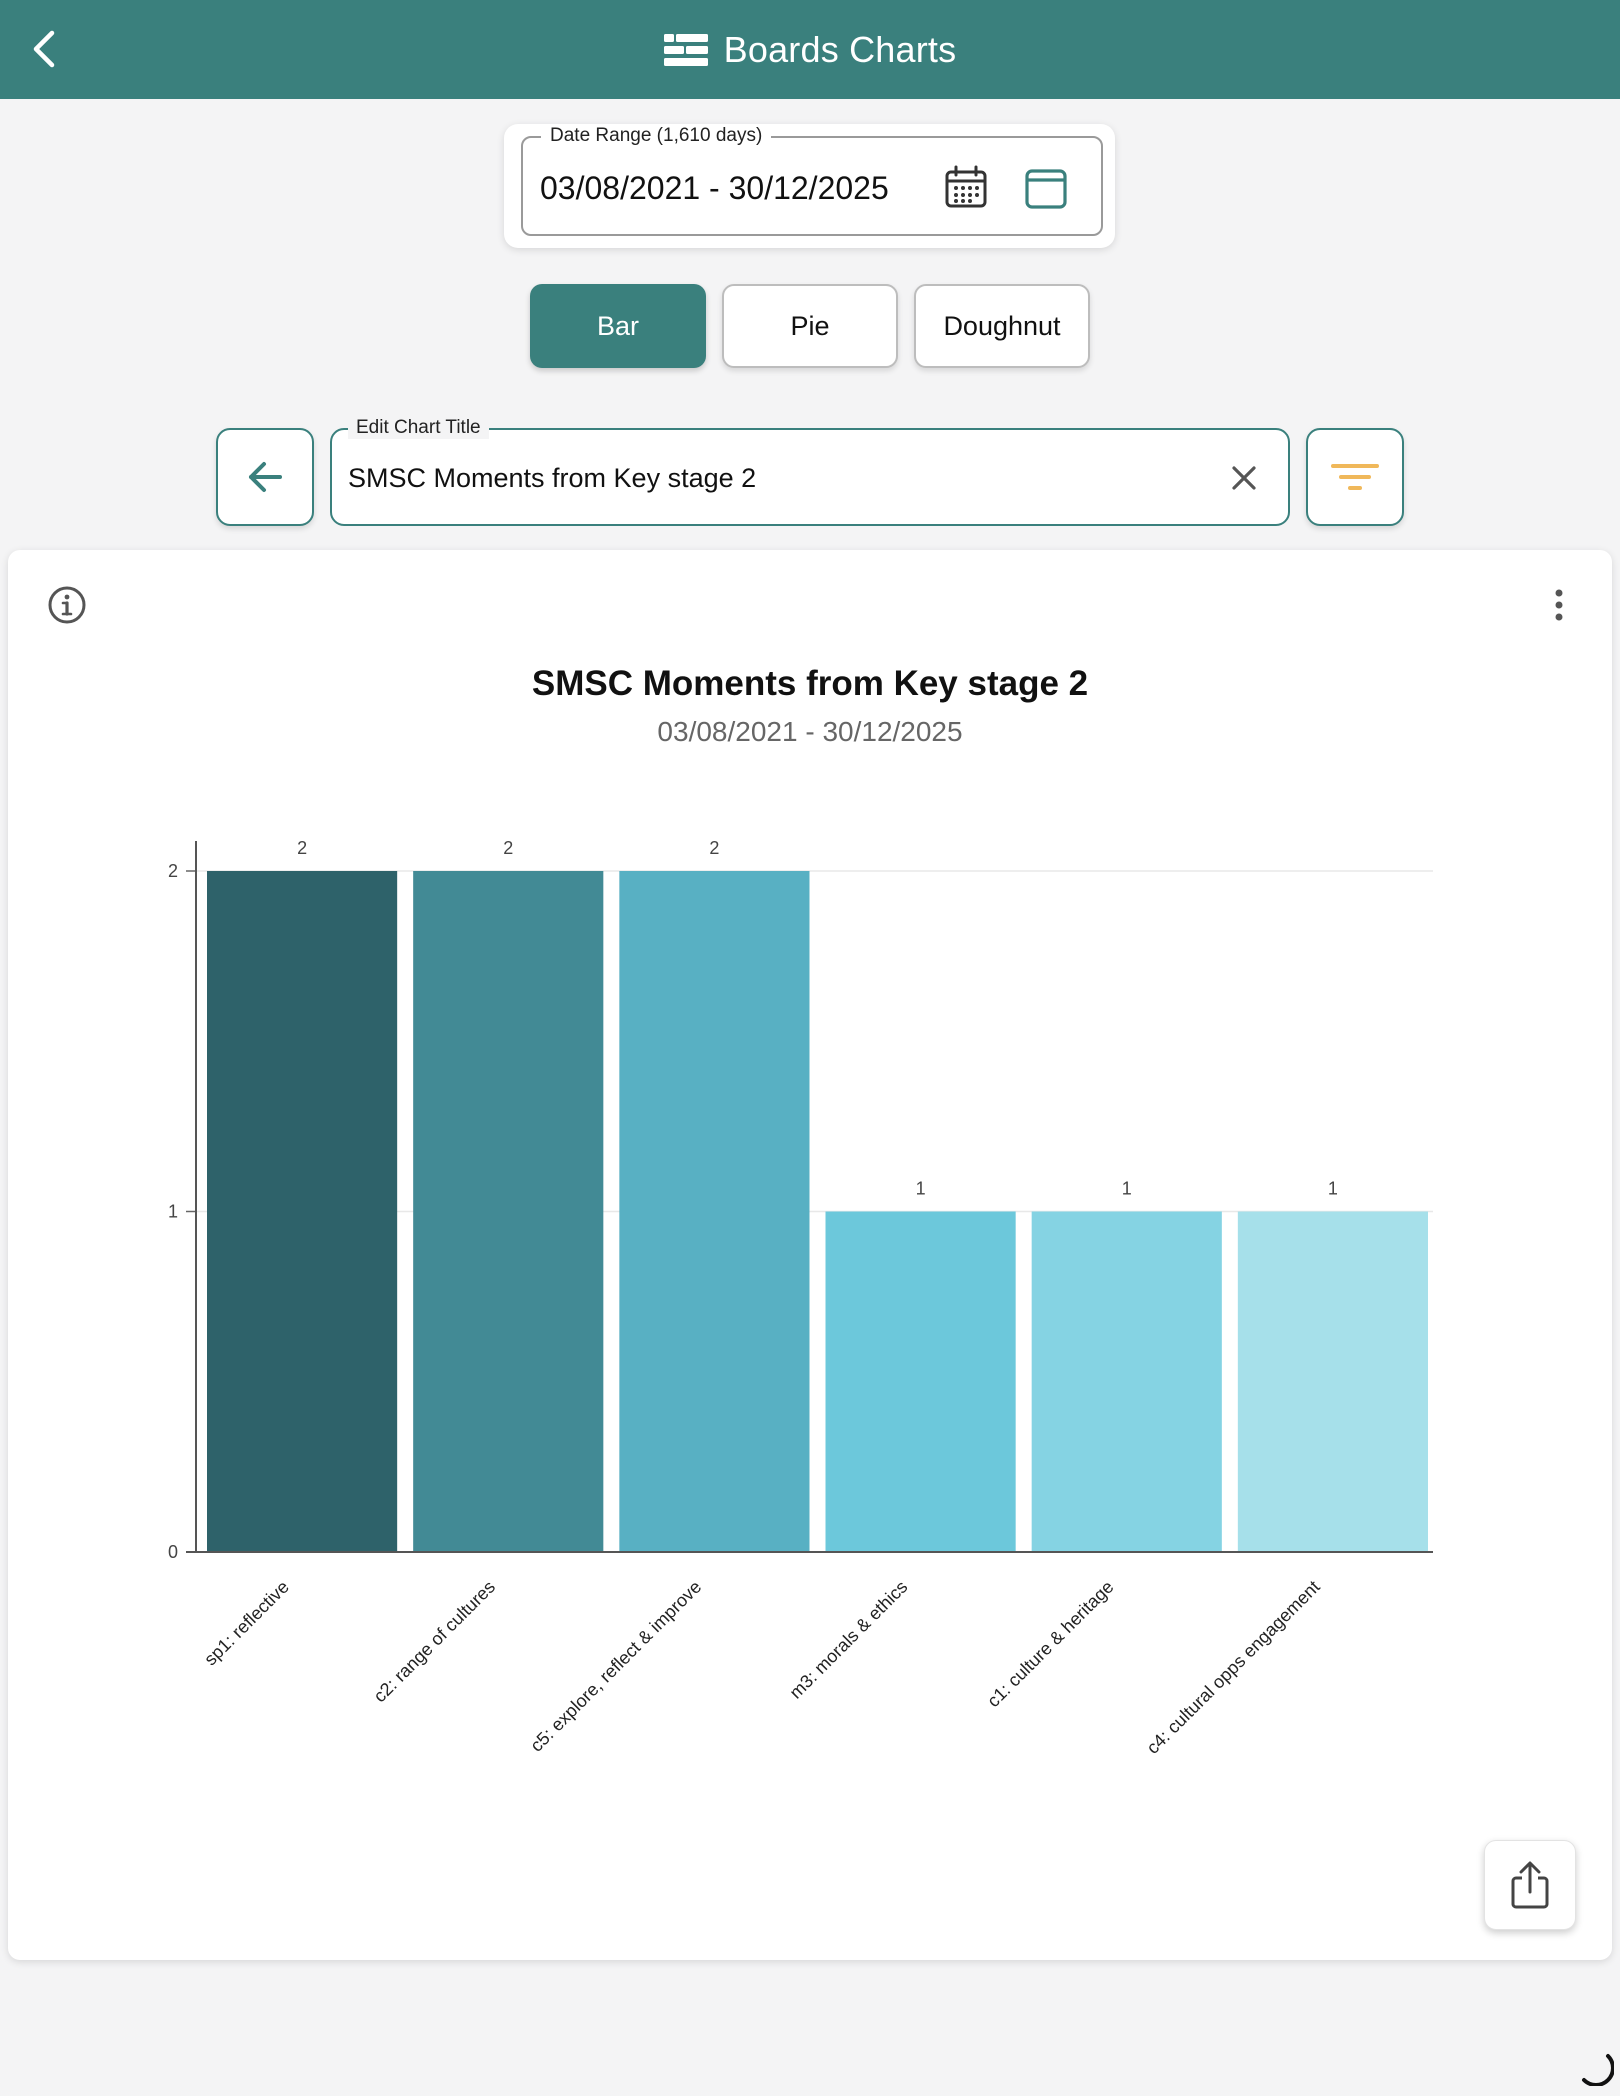 The width and height of the screenshot is (1620, 2096). What do you see at coordinates (840, 49) in the screenshot?
I see `page-title: Boards Charts` at bounding box center [840, 49].